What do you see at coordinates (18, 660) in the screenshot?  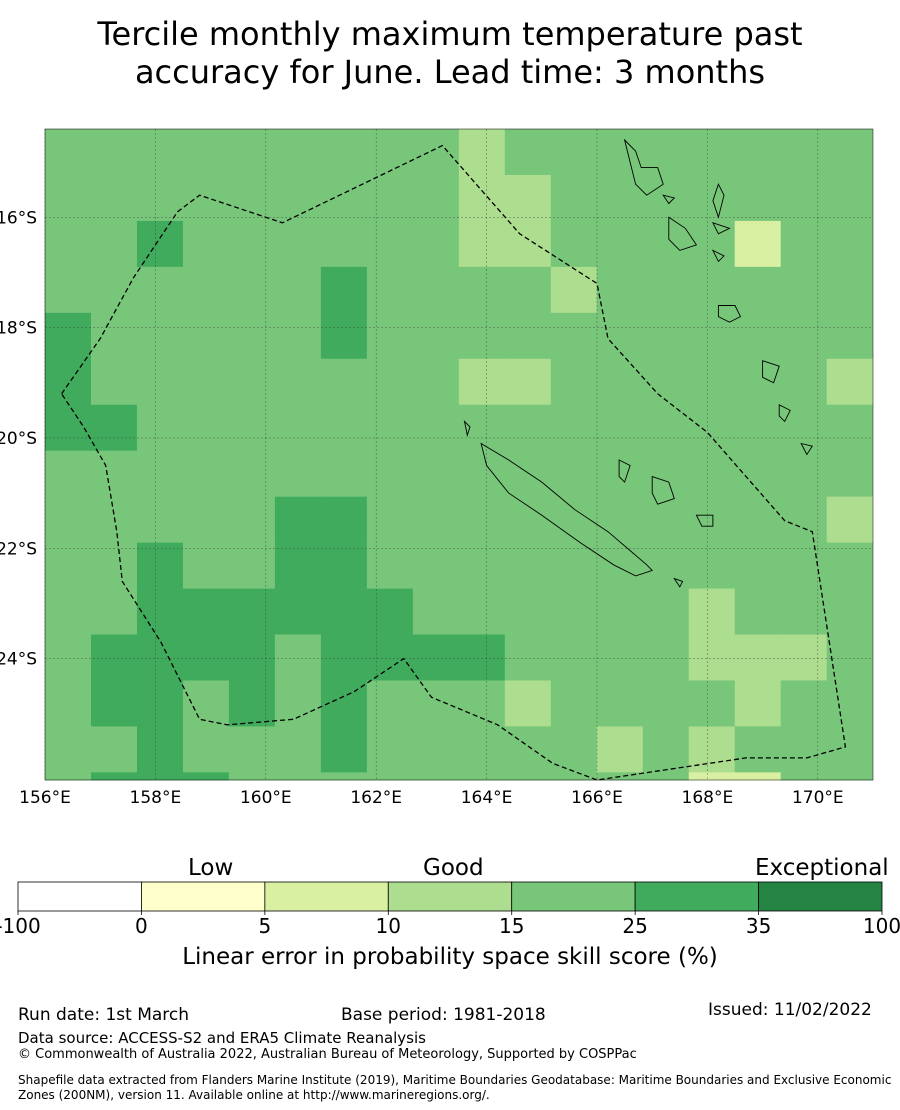 I see `lat-tick-label: 24°S` at bounding box center [18, 660].